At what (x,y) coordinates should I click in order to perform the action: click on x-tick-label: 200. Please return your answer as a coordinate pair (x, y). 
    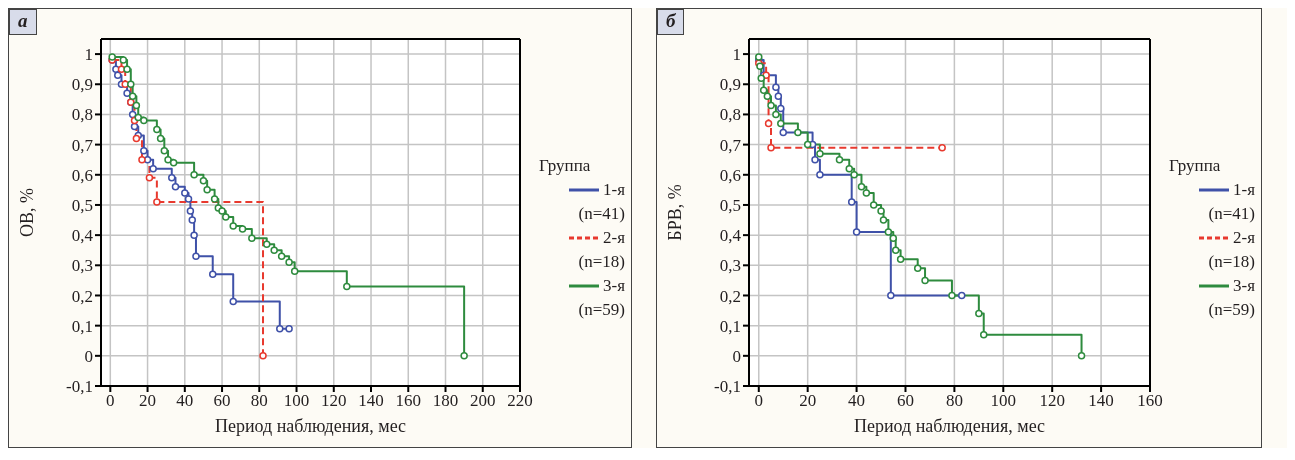
    Looking at the image, I should click on (483, 401).